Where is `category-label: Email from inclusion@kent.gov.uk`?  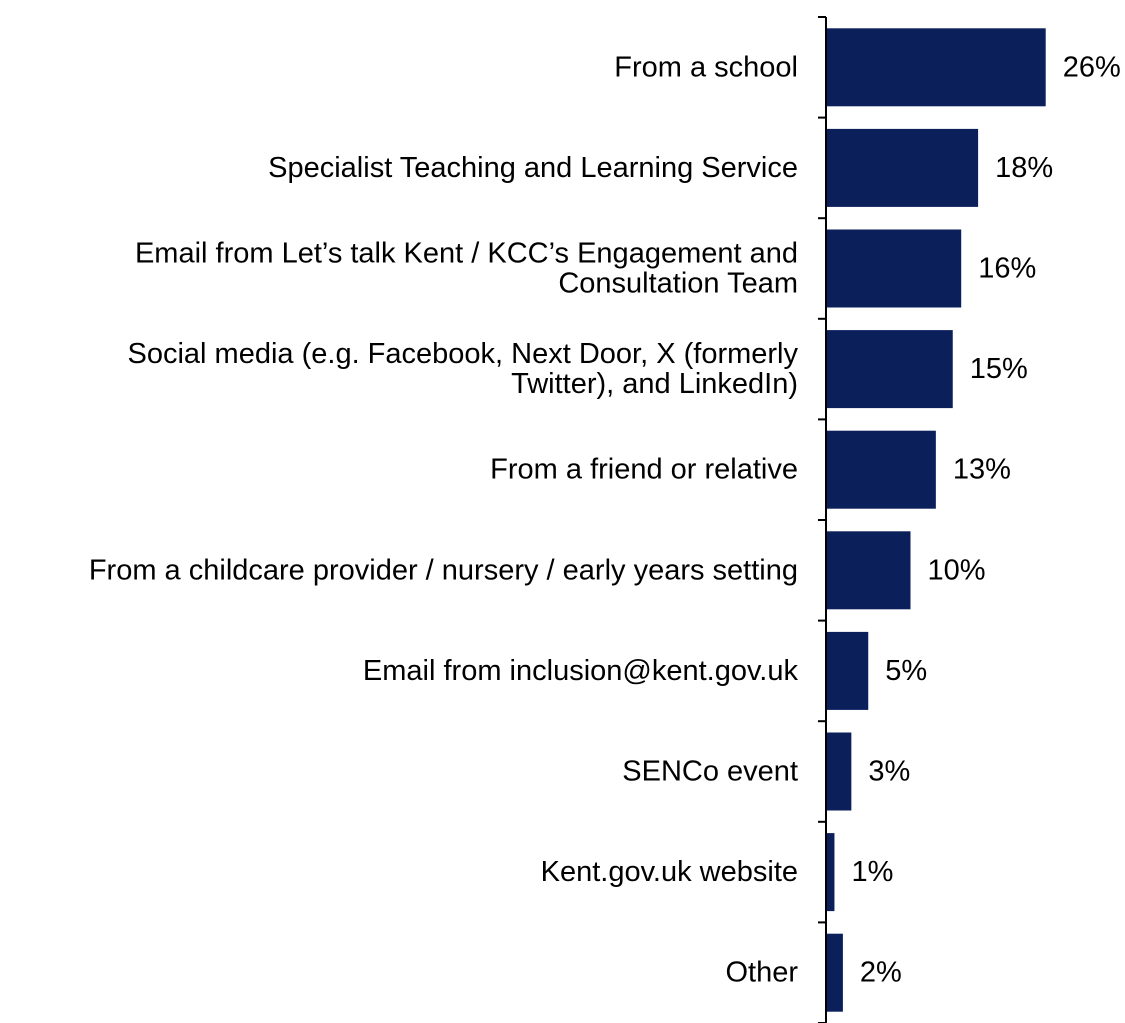
category-label: Email from inclusion@kent.gov.uk is located at coordinates (581, 671).